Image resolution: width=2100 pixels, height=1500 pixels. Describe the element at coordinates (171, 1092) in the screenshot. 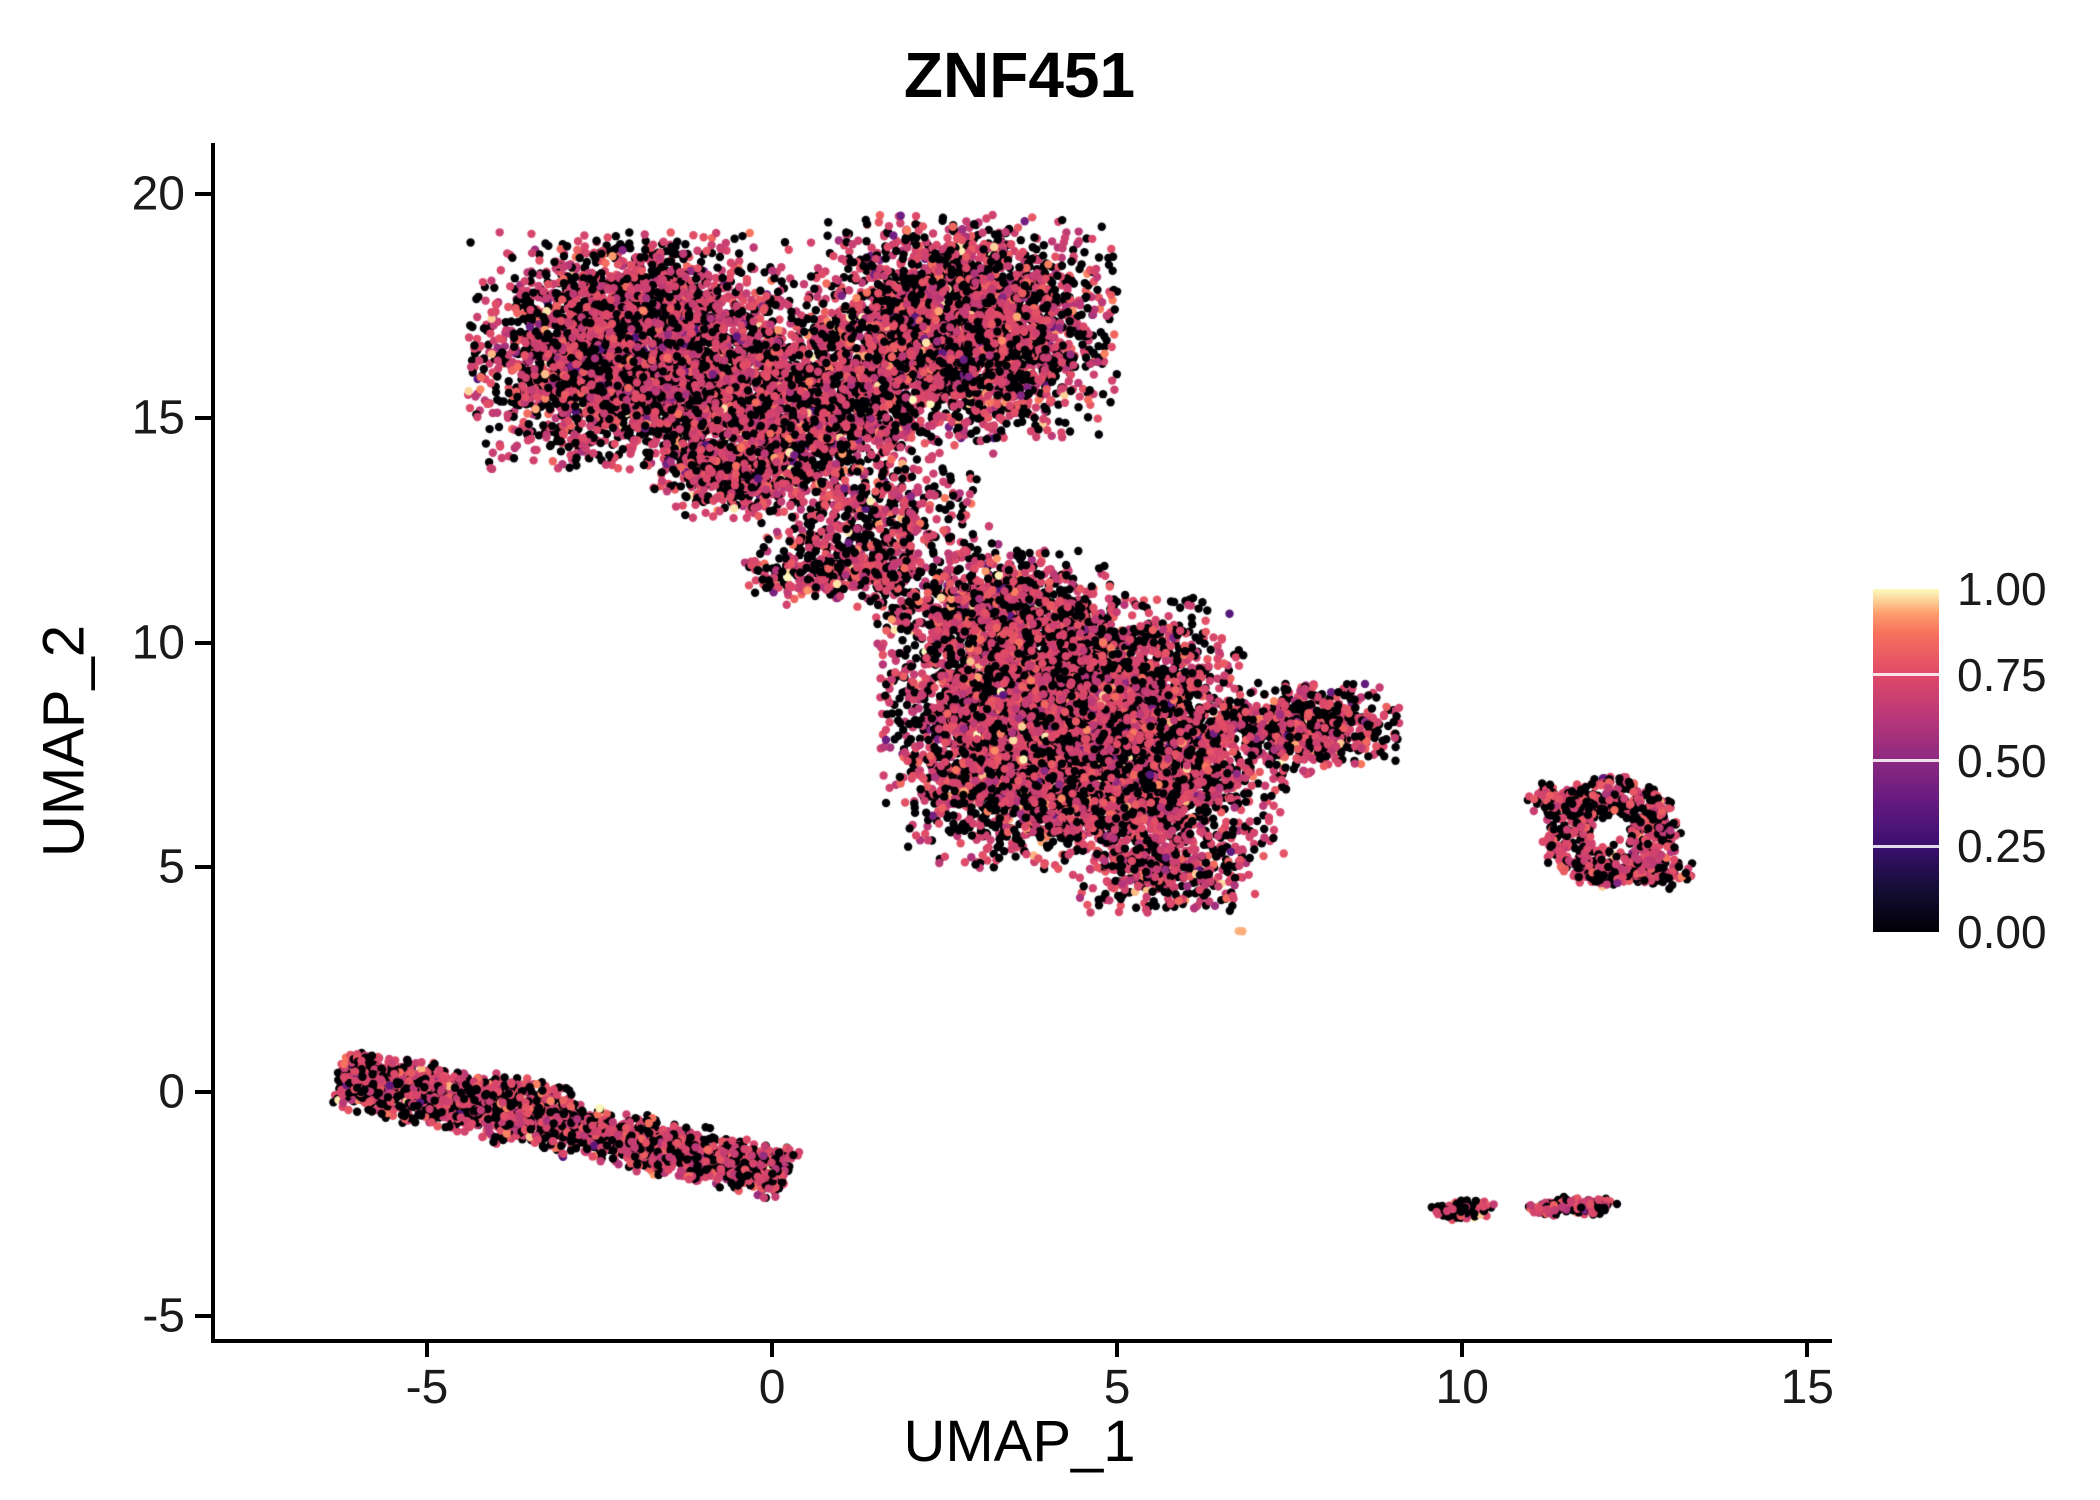

I see `y-tick-label: 0` at that location.